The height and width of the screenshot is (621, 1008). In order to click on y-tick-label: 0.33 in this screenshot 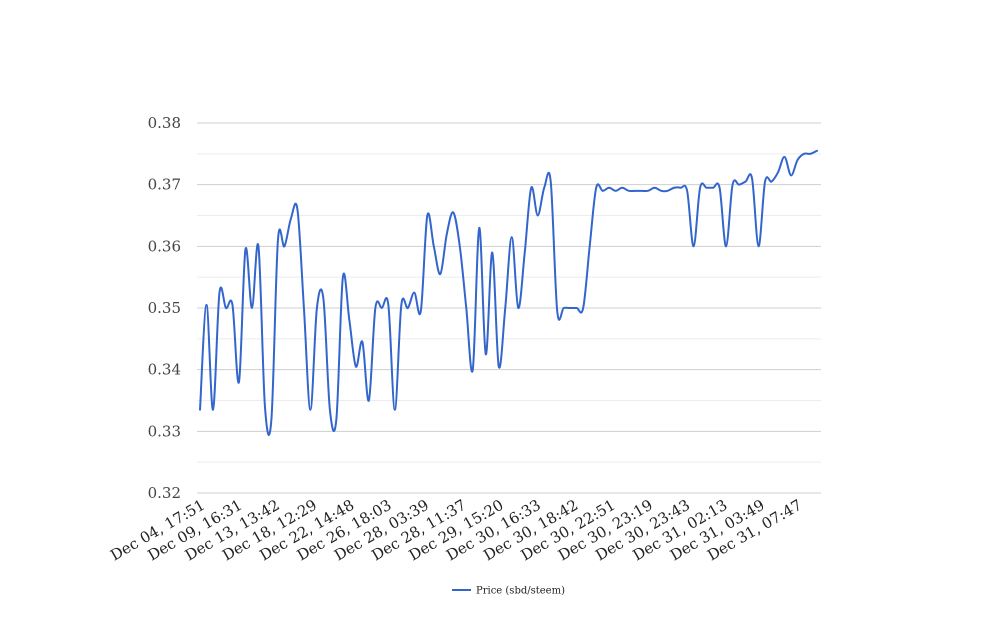, I will do `click(164, 431)`.